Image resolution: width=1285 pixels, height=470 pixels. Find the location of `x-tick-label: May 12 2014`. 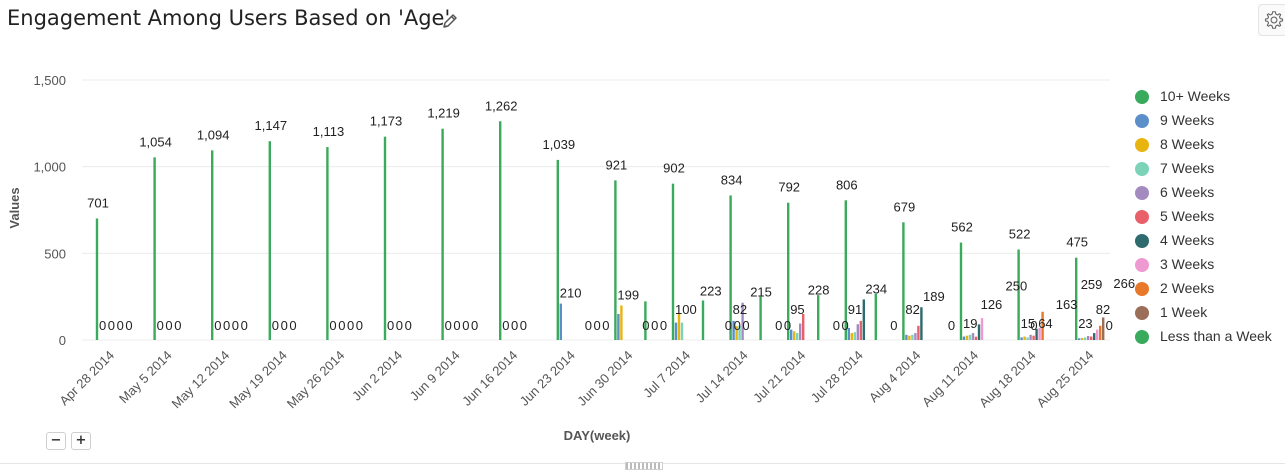

x-tick-label: May 12 2014 is located at coordinates (201, 380).